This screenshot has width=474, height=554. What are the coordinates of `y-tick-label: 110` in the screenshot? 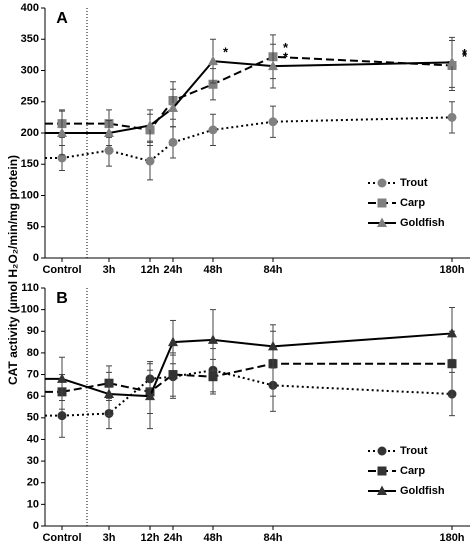 It's located at (30, 288).